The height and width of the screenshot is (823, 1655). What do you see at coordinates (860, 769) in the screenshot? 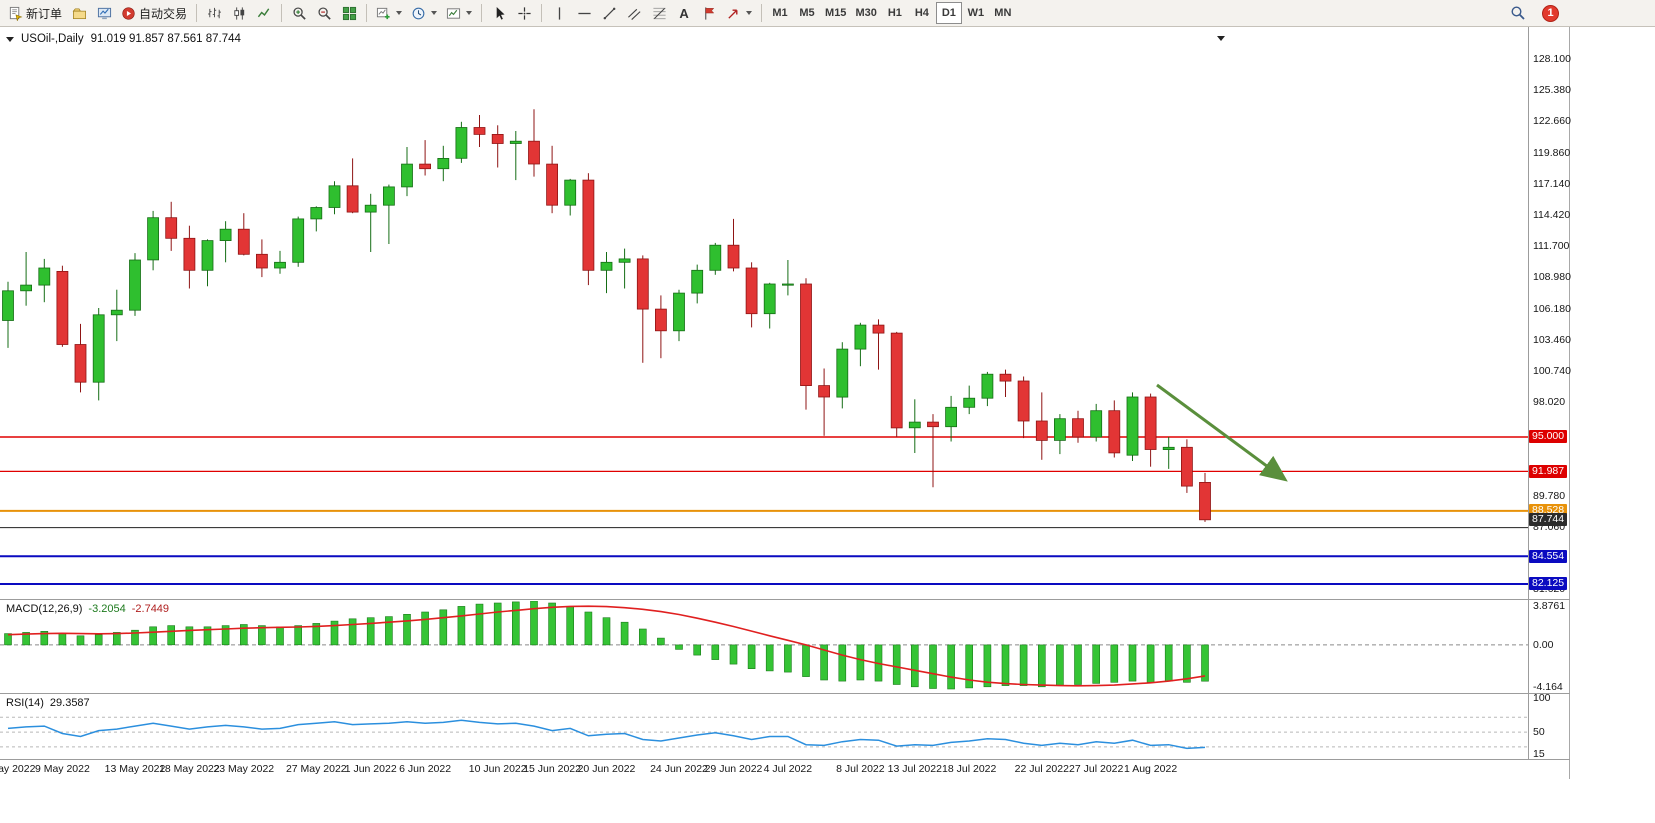
I see `date-axis-label: 8 Jul 2022` at bounding box center [860, 769].